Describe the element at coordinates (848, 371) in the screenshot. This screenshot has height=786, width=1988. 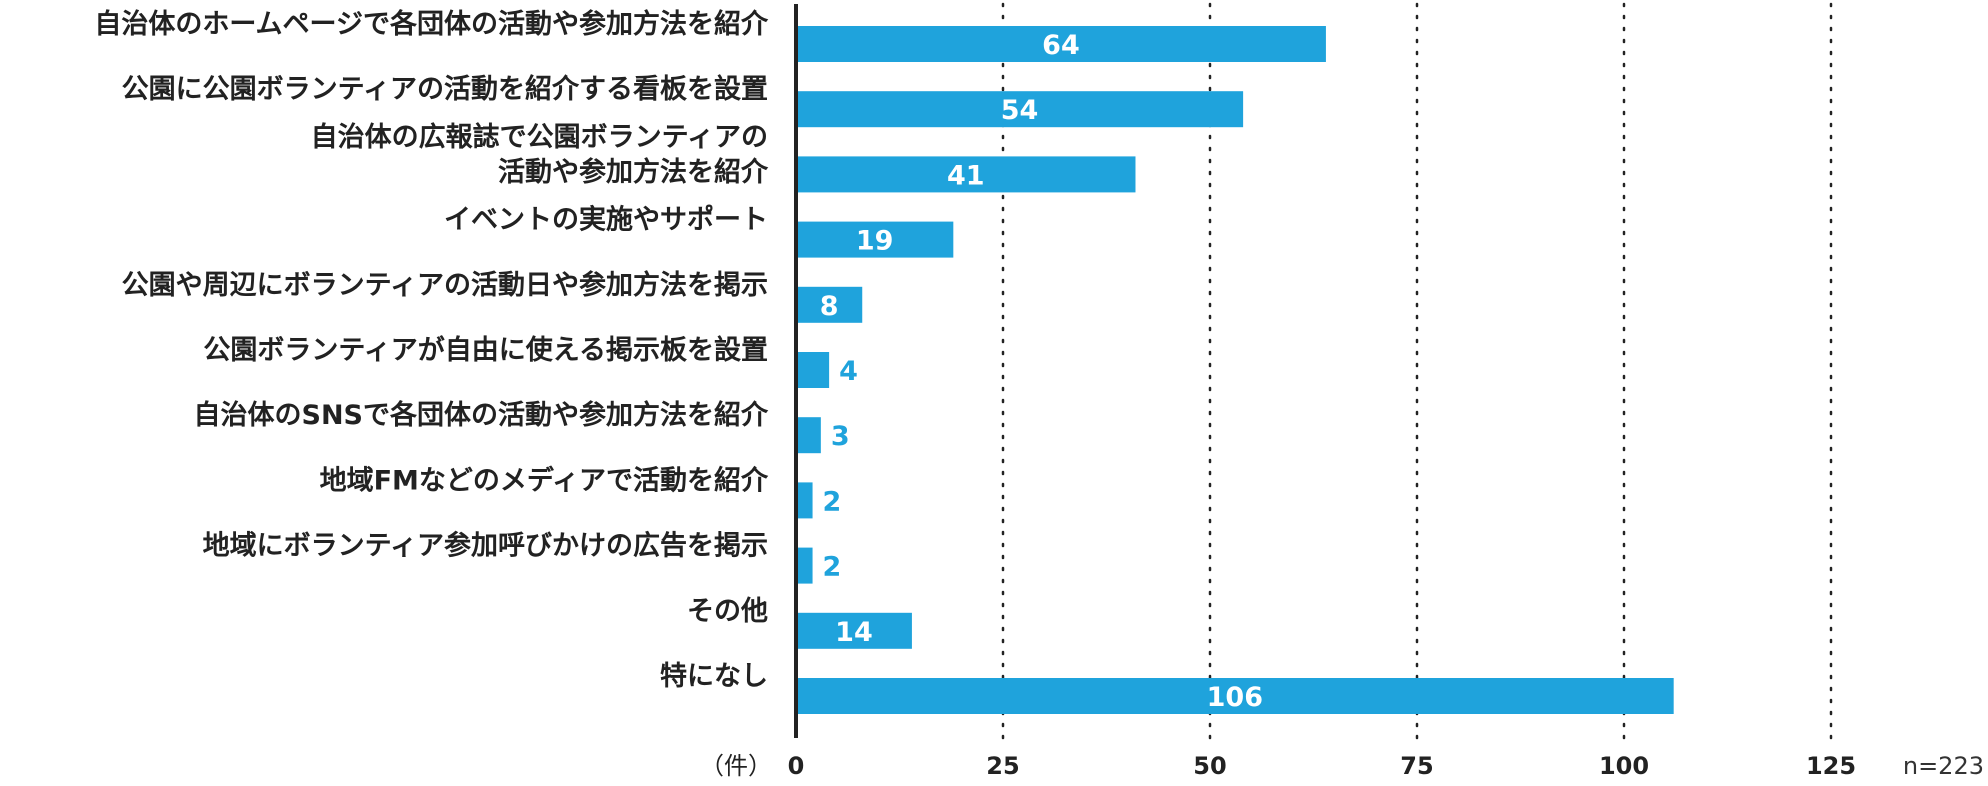
I see `bar-value-label-5: 4` at that location.